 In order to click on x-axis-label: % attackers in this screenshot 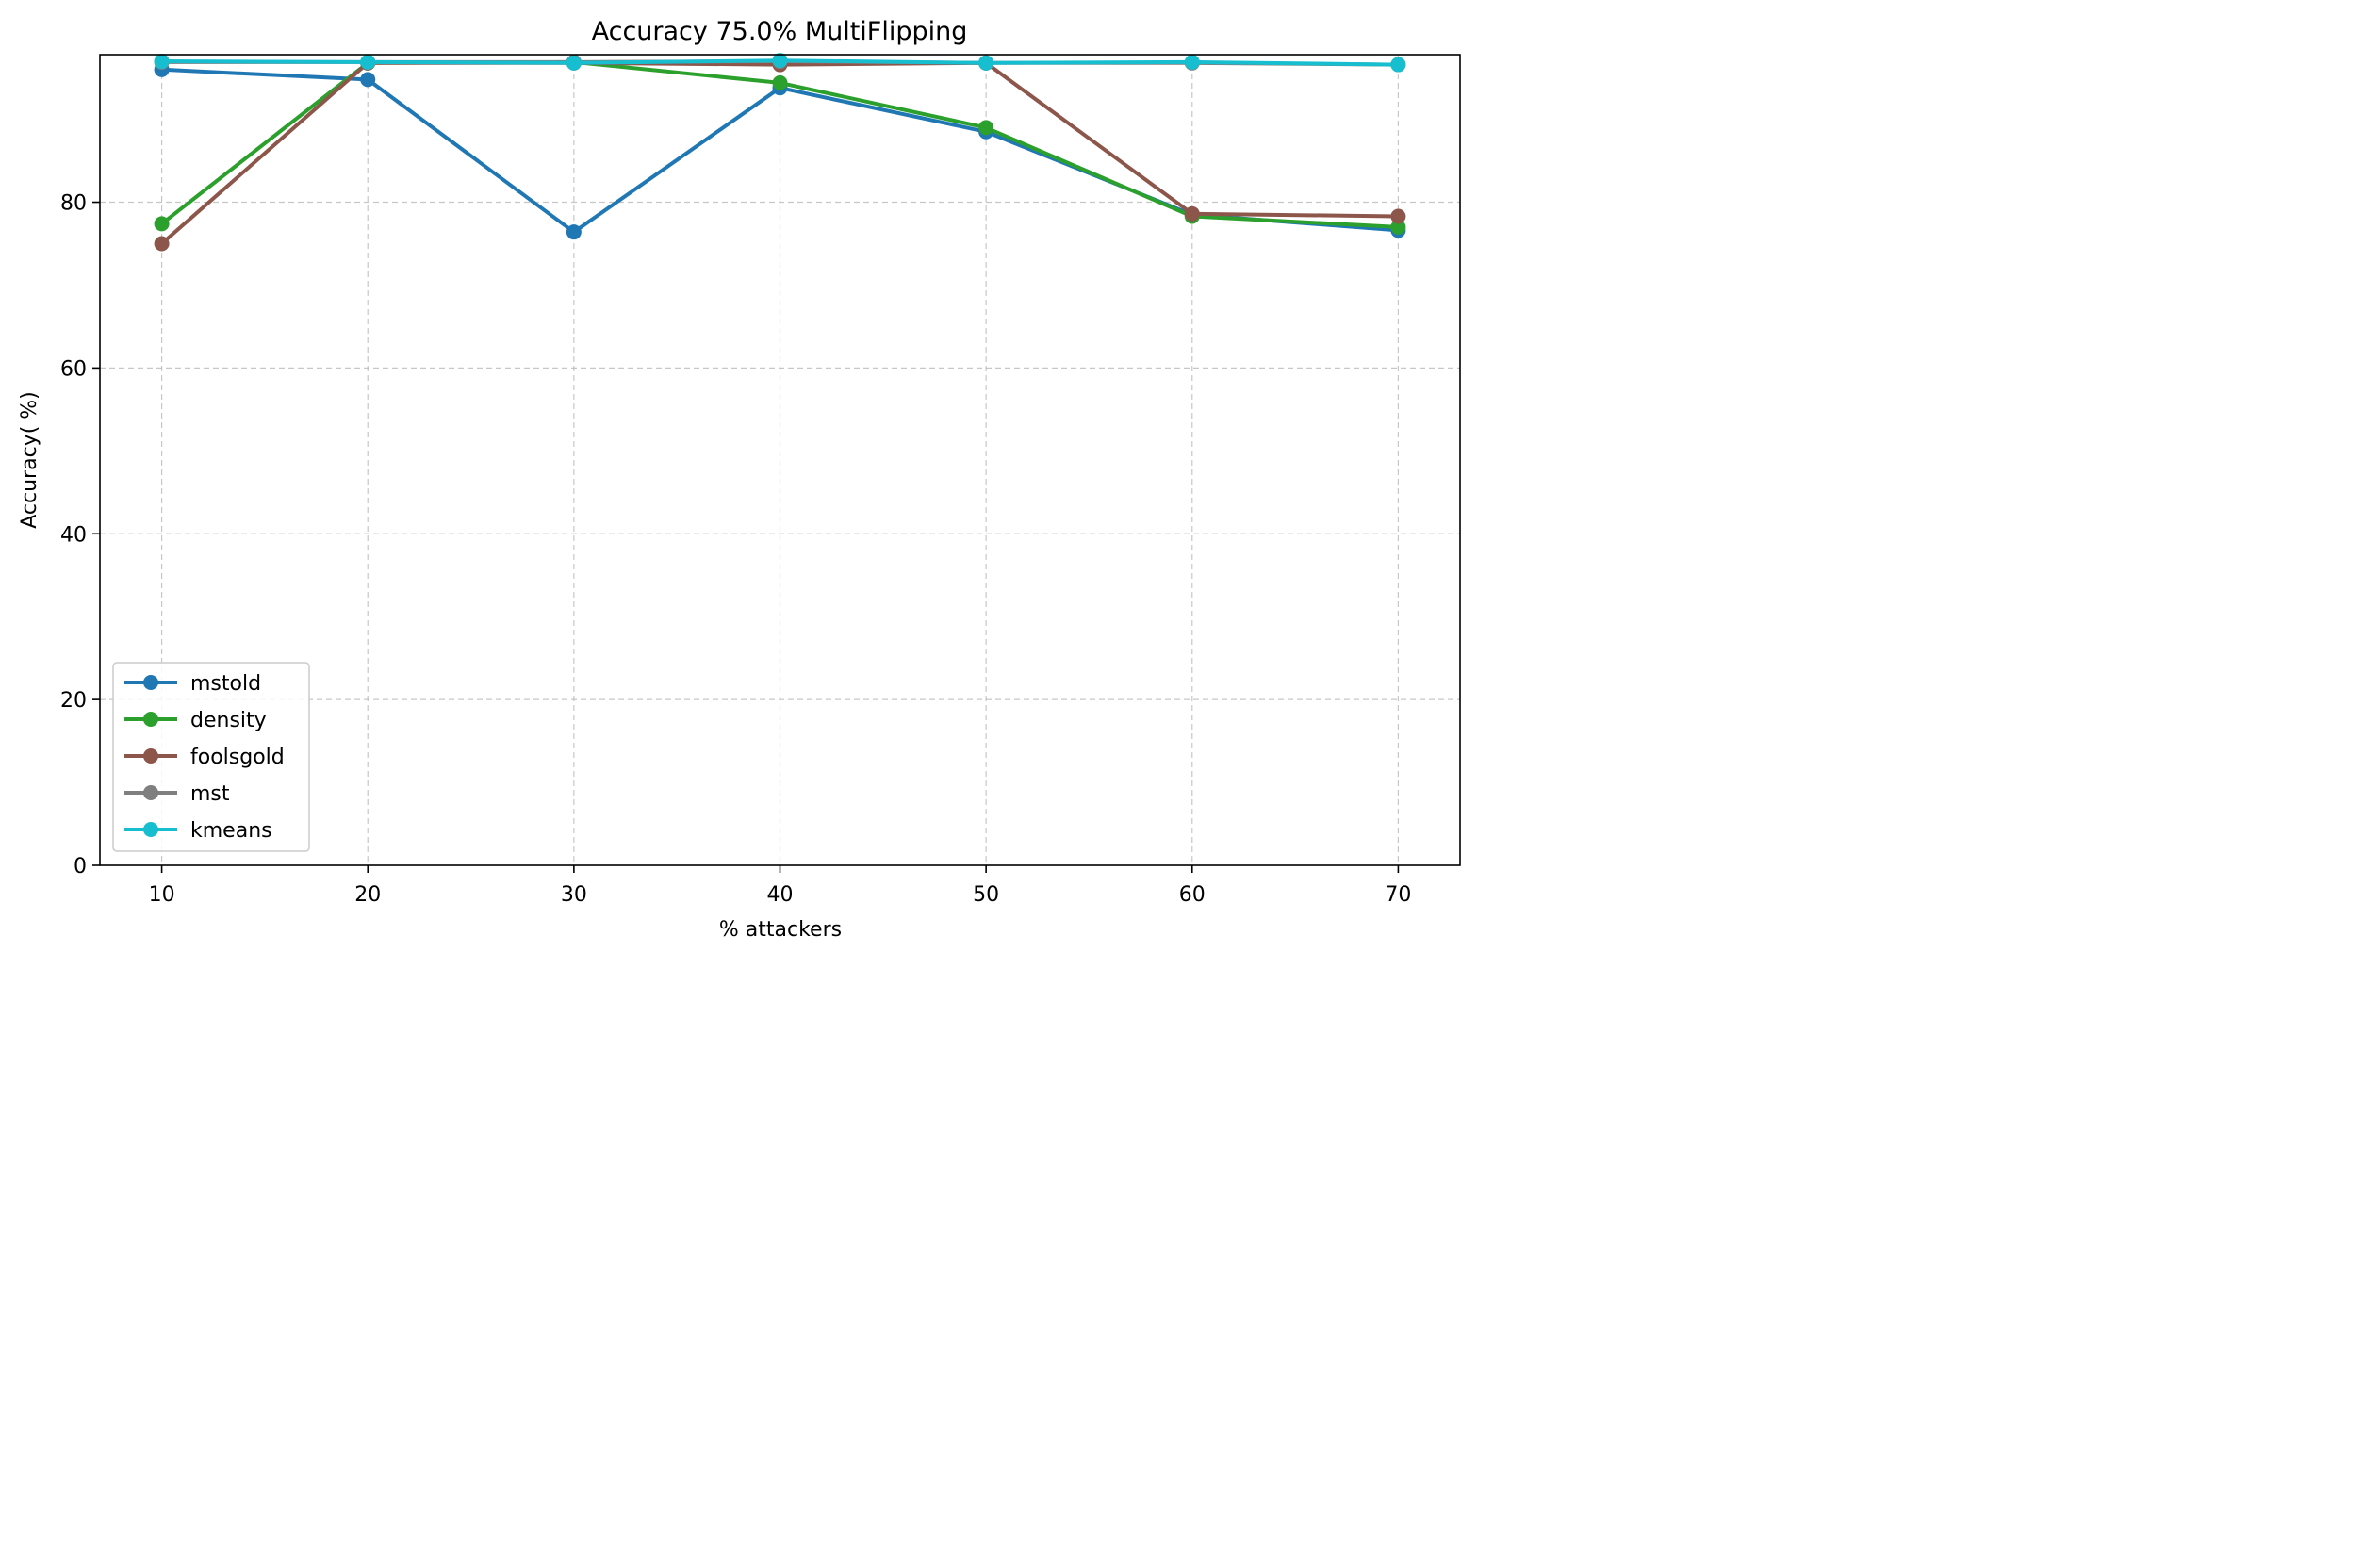, I will do `click(780, 930)`.